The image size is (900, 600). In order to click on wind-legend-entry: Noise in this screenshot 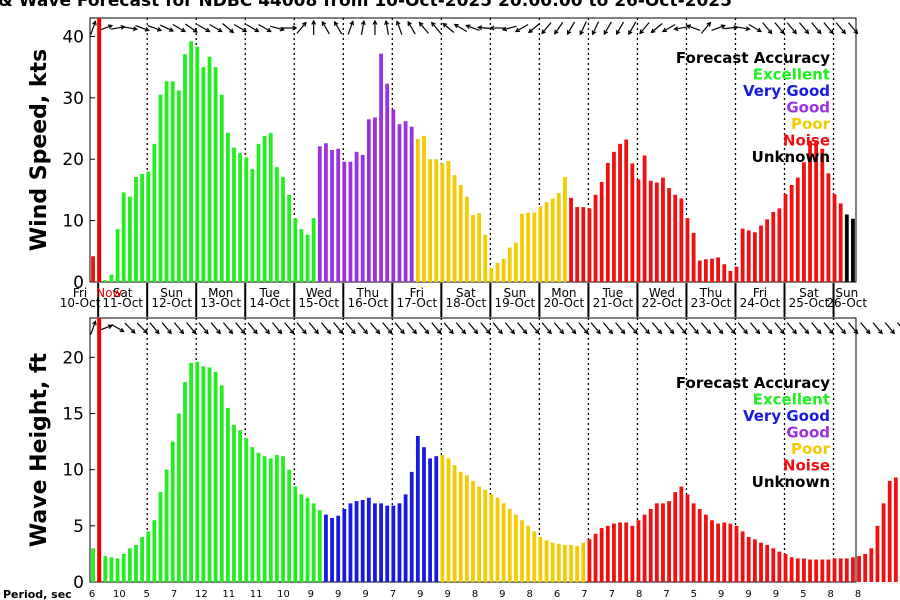, I will do `click(806, 141)`.